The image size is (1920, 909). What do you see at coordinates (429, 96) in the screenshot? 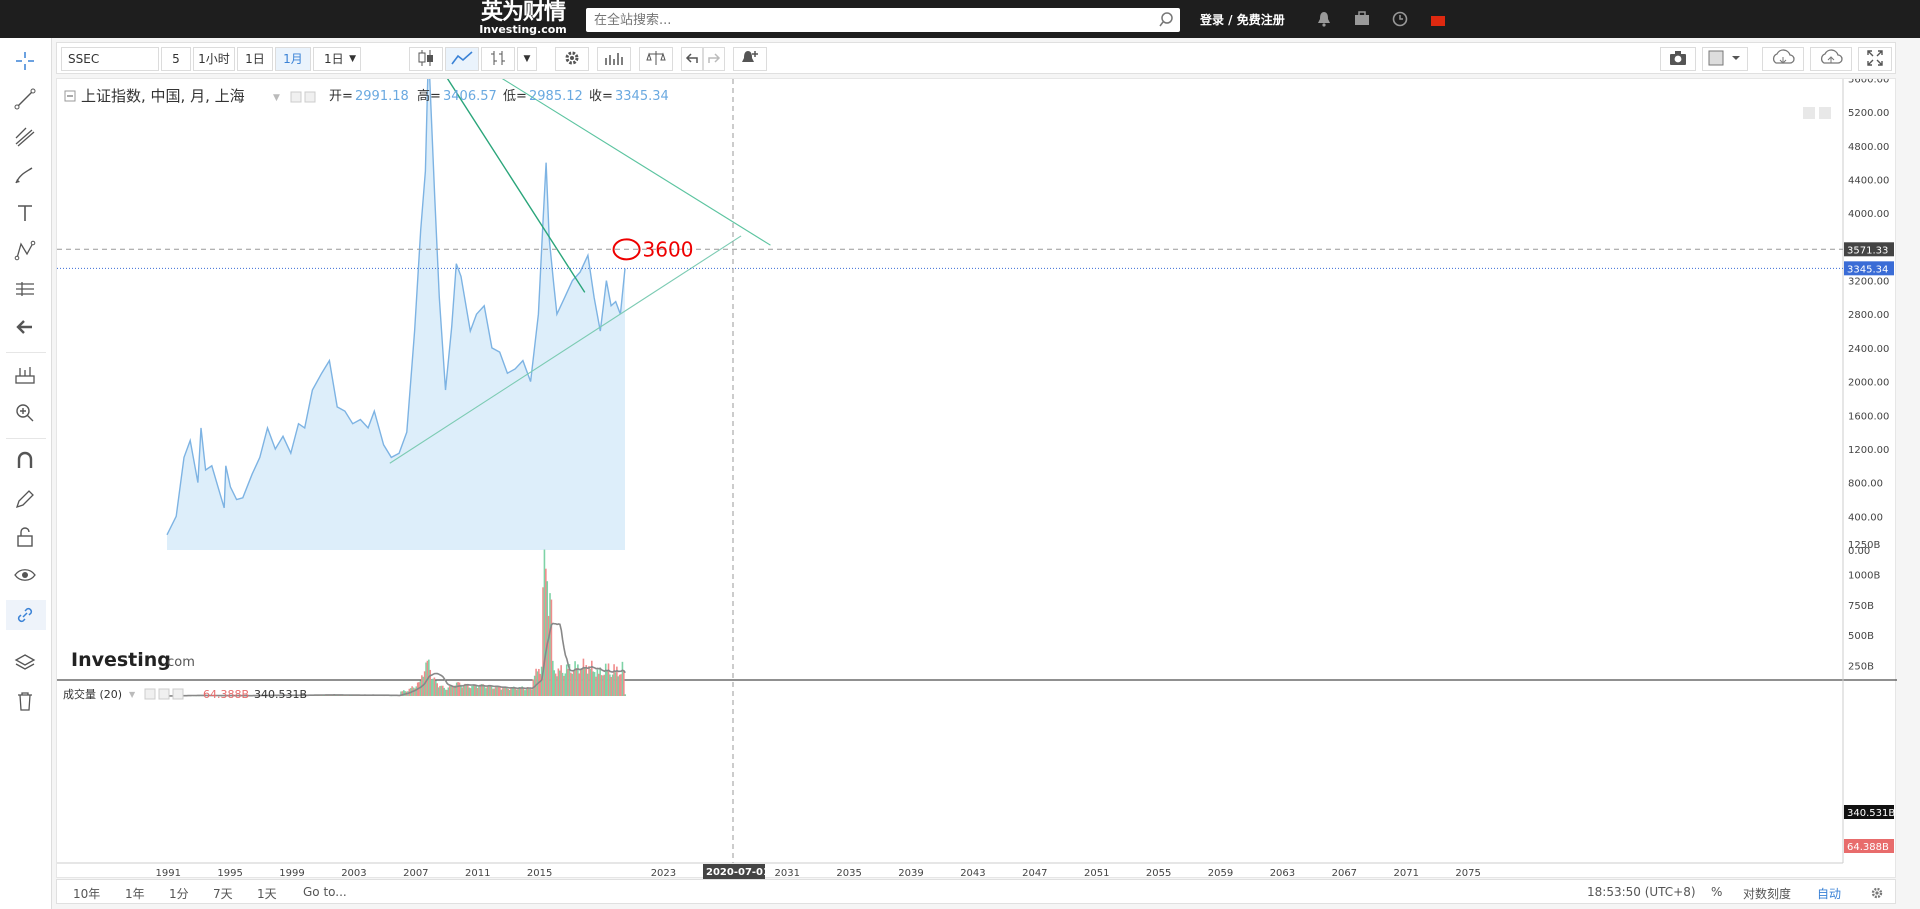
I see `high-label: 高=` at bounding box center [429, 96].